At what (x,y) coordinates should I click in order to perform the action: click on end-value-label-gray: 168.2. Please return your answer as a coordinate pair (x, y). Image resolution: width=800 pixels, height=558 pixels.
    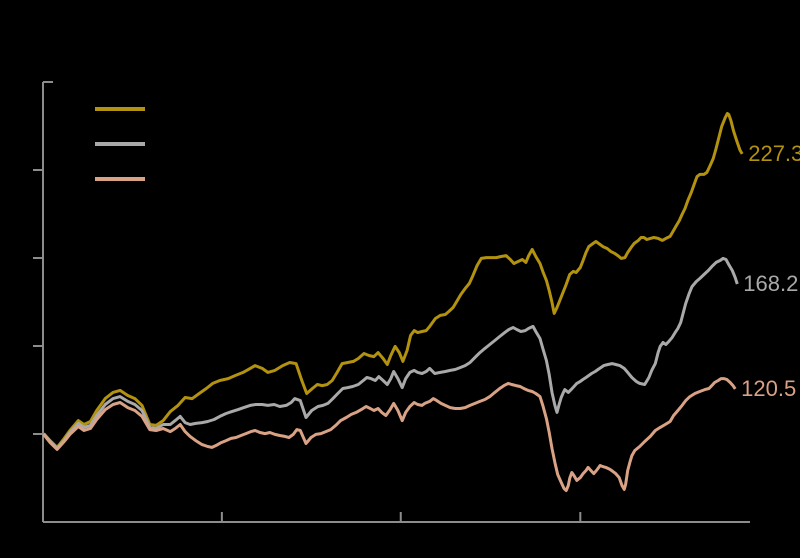
    Looking at the image, I should click on (771, 283).